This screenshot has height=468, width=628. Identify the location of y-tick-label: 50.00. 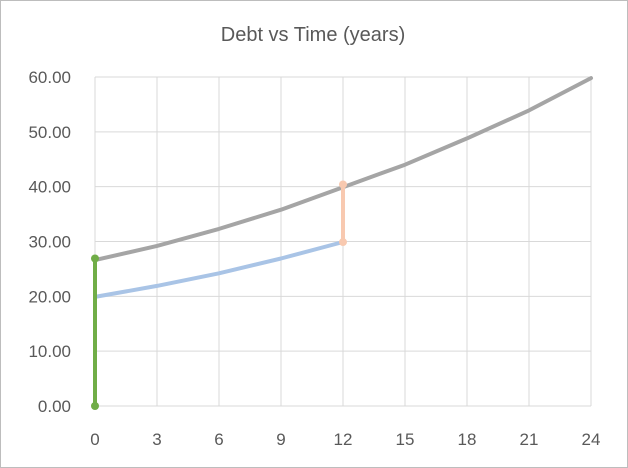
(49, 132).